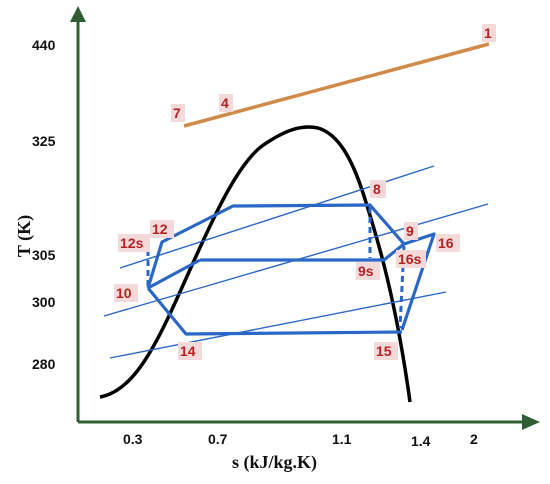 The height and width of the screenshot is (484, 550). I want to click on point-label-1: 1, so click(488, 33).